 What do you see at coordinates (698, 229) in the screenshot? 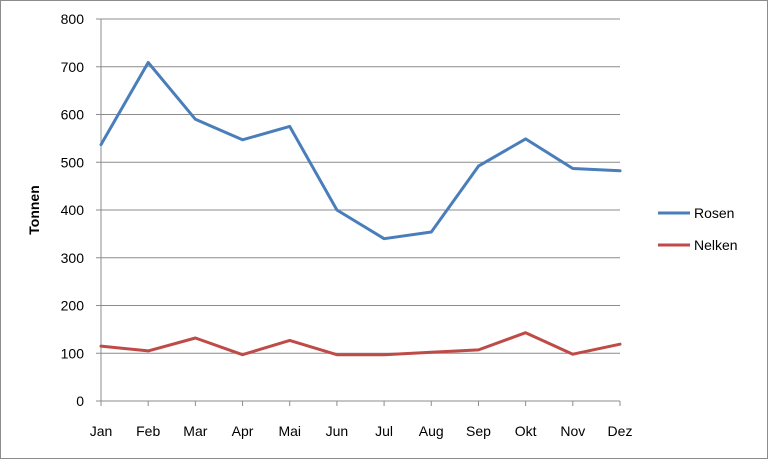
I see `legend: Rosen Nelken` at bounding box center [698, 229].